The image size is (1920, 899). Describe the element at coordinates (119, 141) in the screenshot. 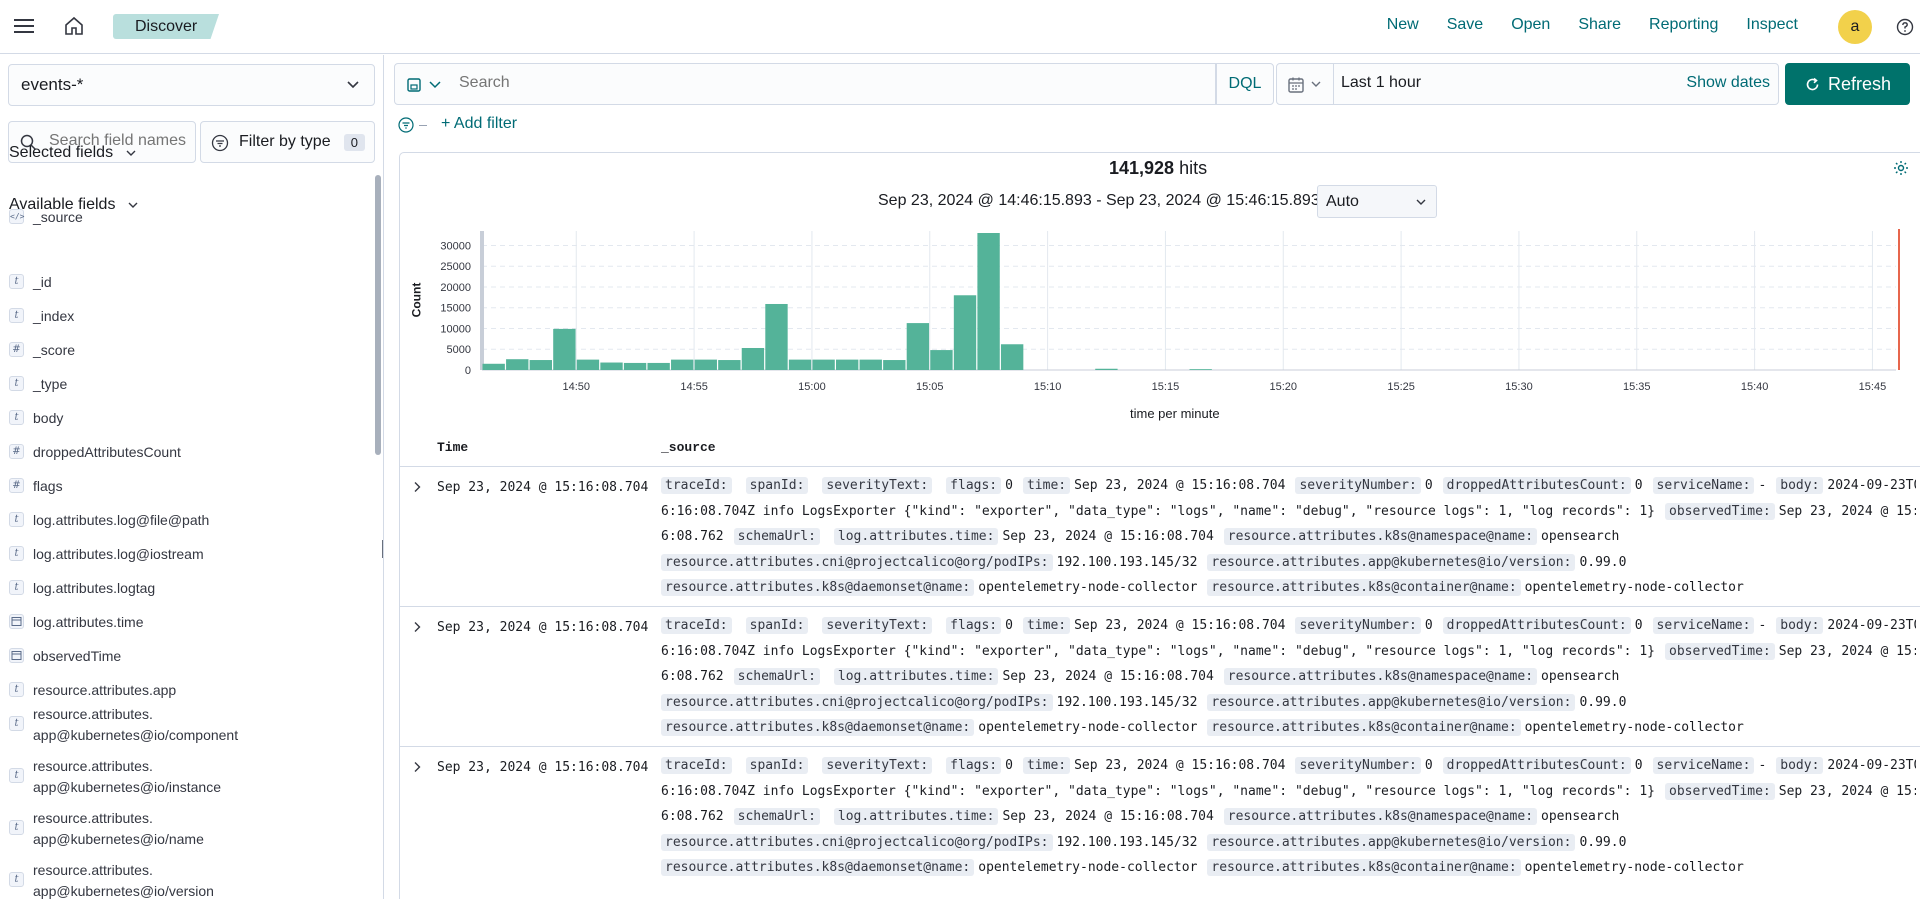

I see `field-search-input` at that location.